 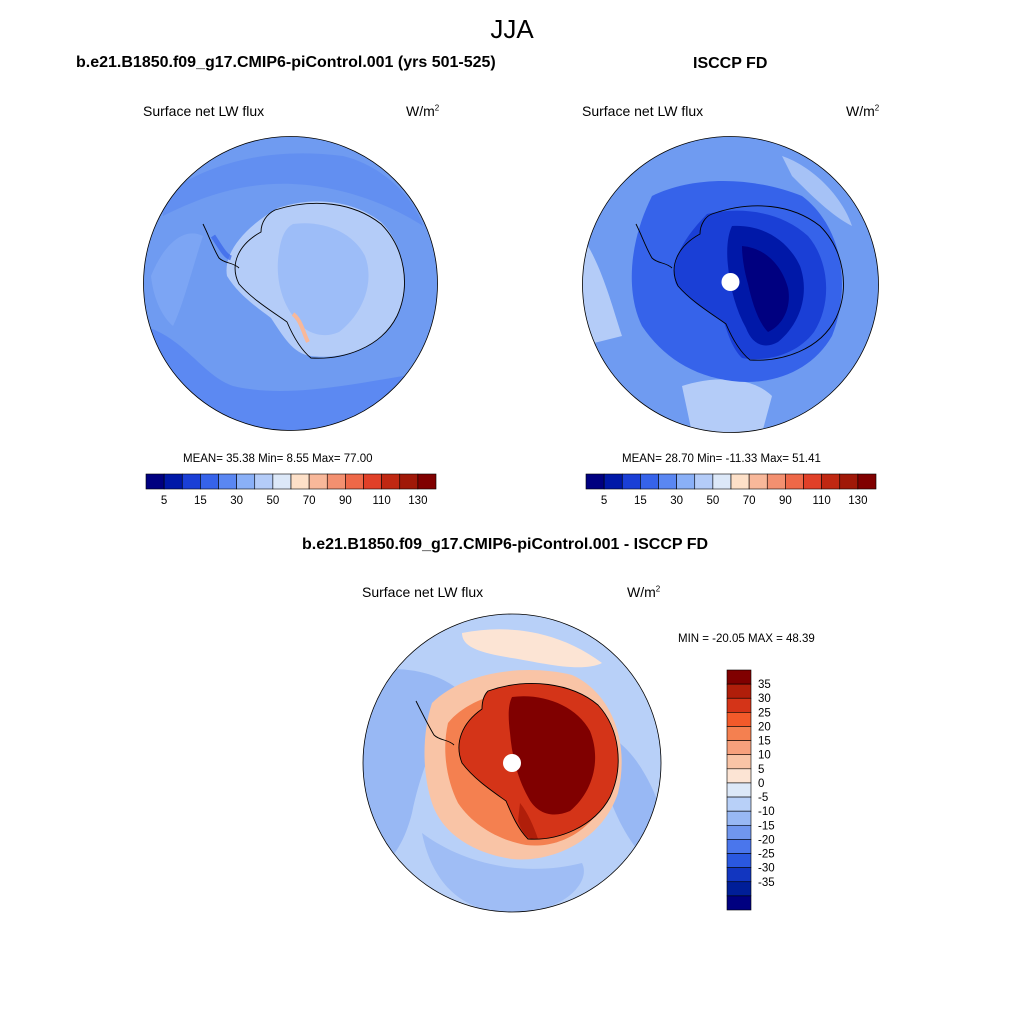 What do you see at coordinates (857, 501) in the screenshot?
I see `obs-colorbar-tick-label: 130` at bounding box center [857, 501].